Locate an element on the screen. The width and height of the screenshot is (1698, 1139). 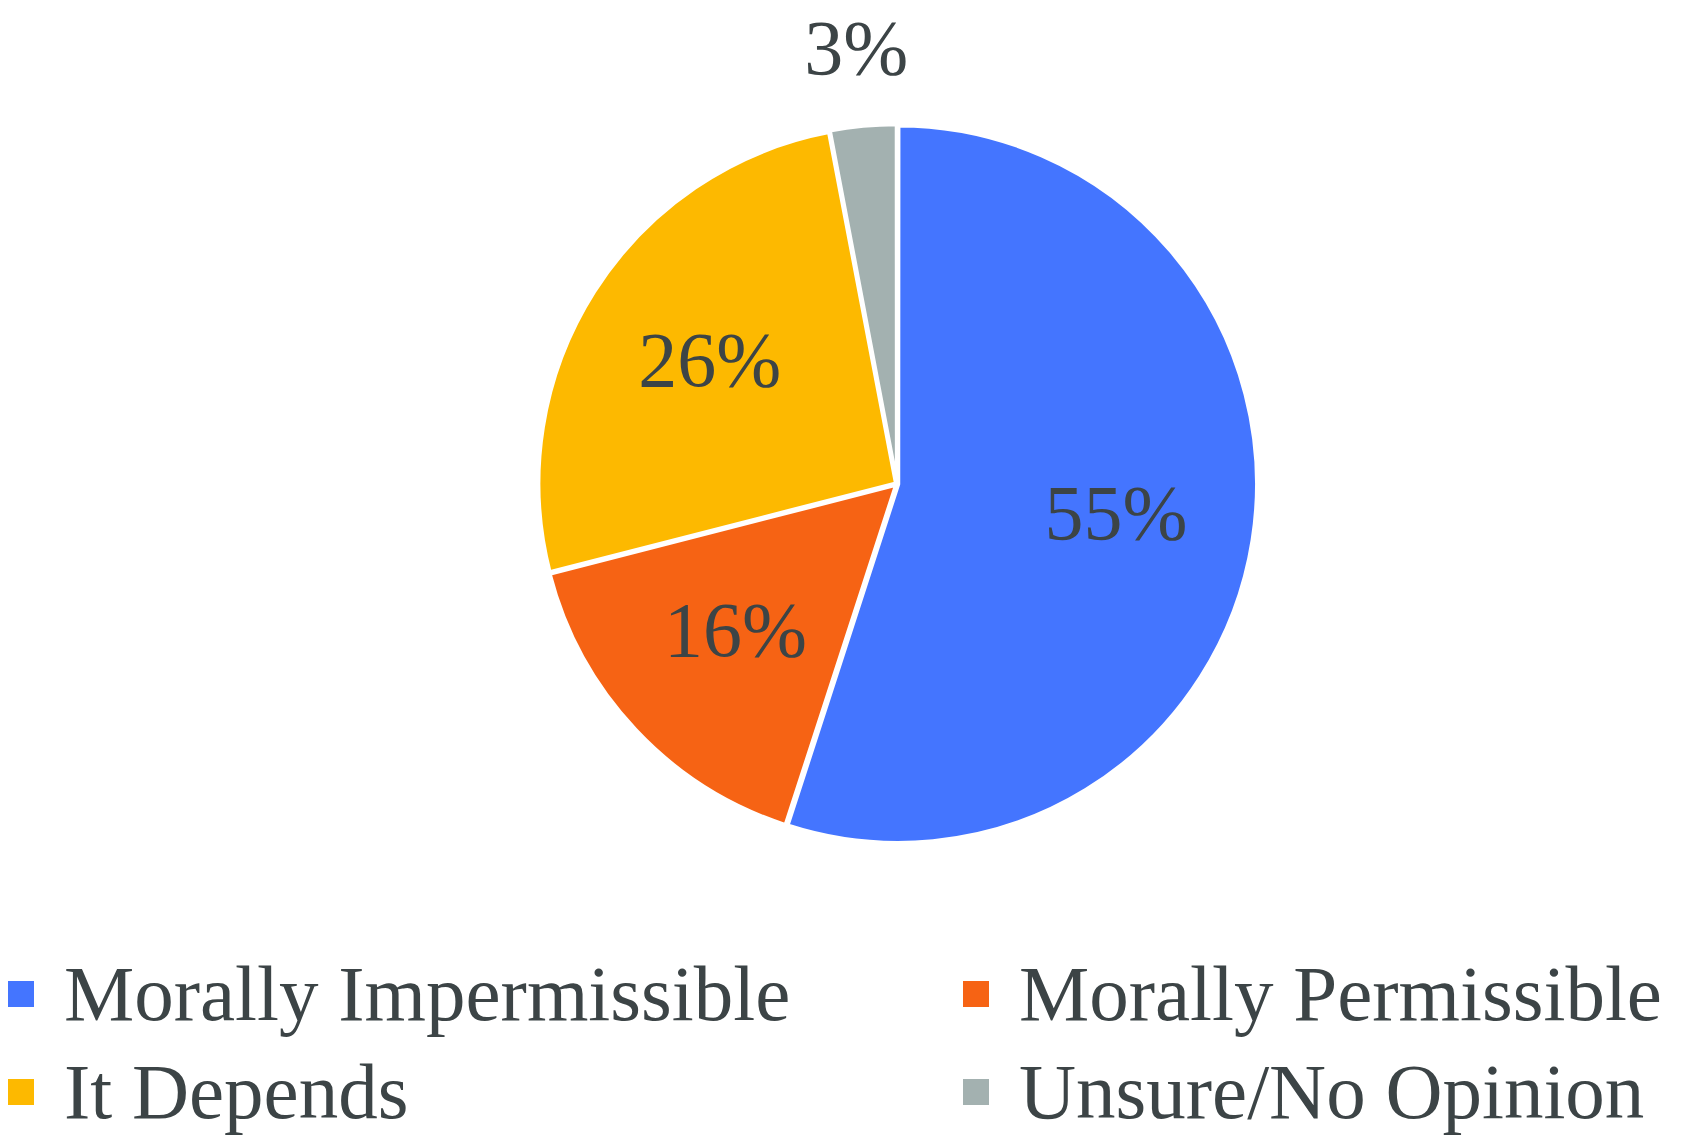
data-label: 3% is located at coordinates (856, 47).